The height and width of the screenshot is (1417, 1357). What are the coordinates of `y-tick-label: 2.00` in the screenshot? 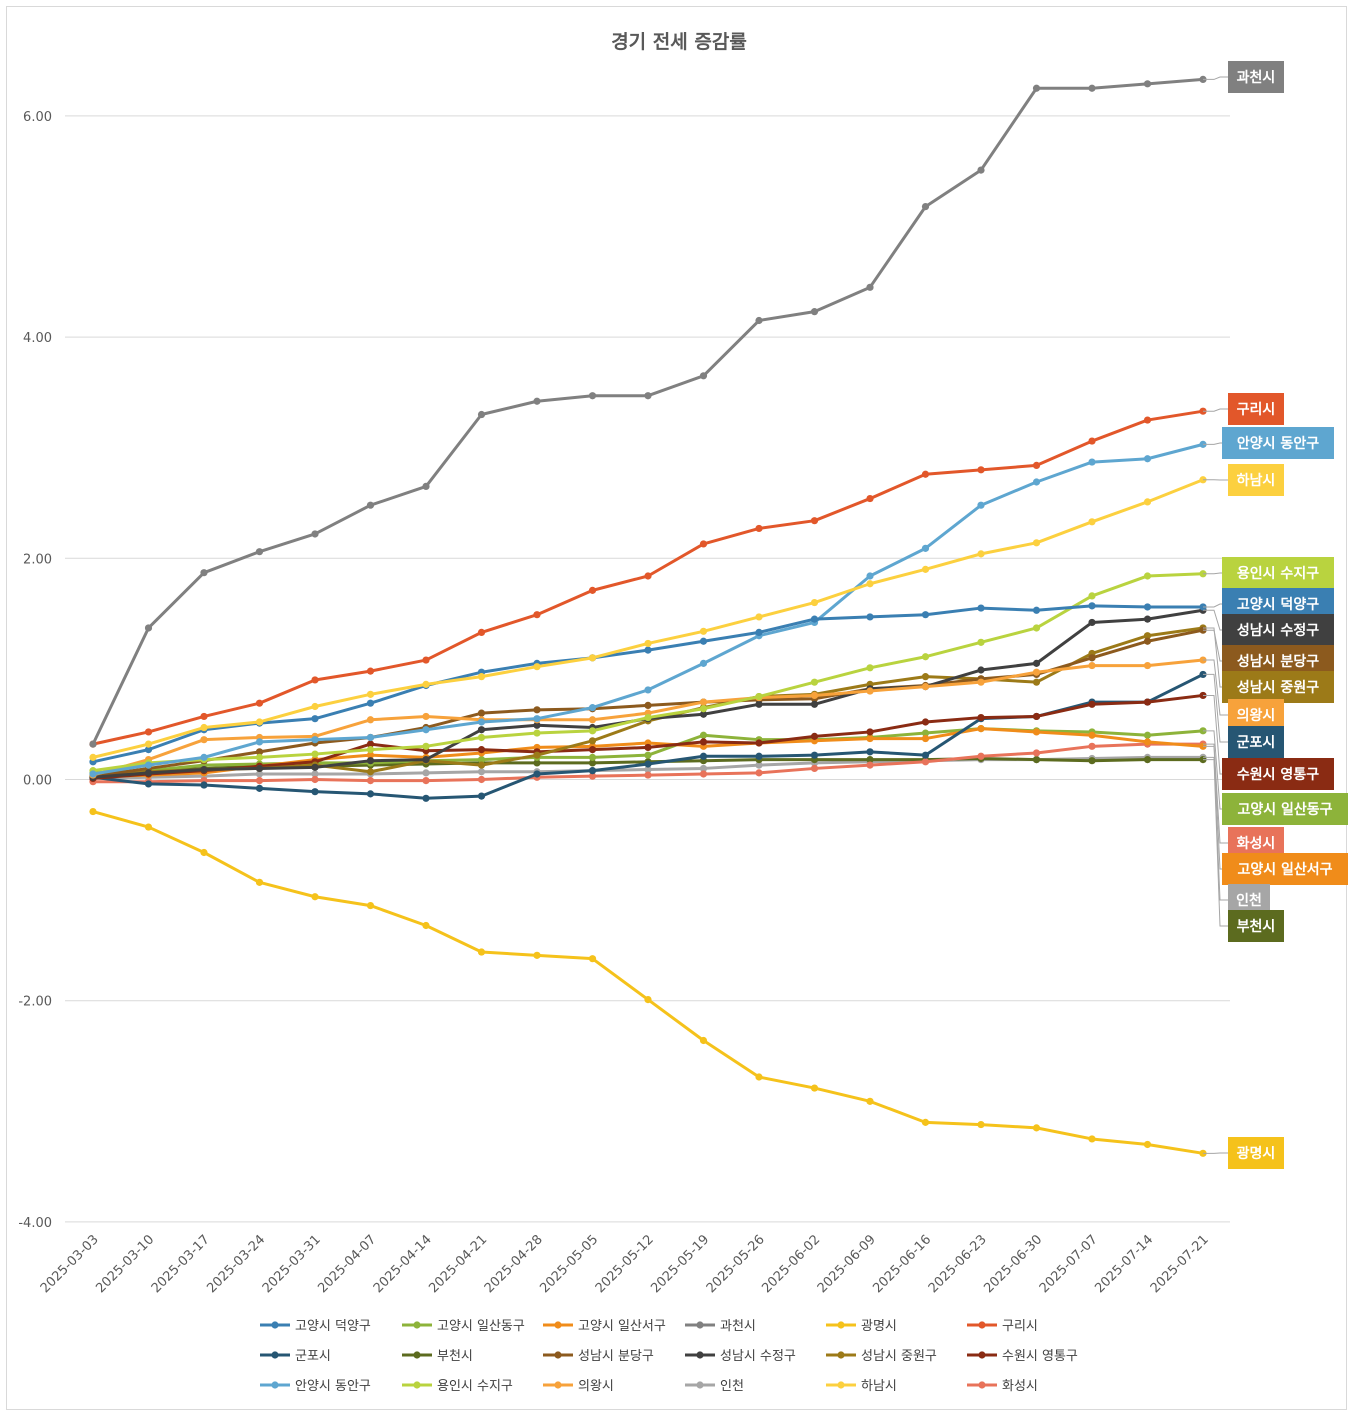 It's located at (37, 559).